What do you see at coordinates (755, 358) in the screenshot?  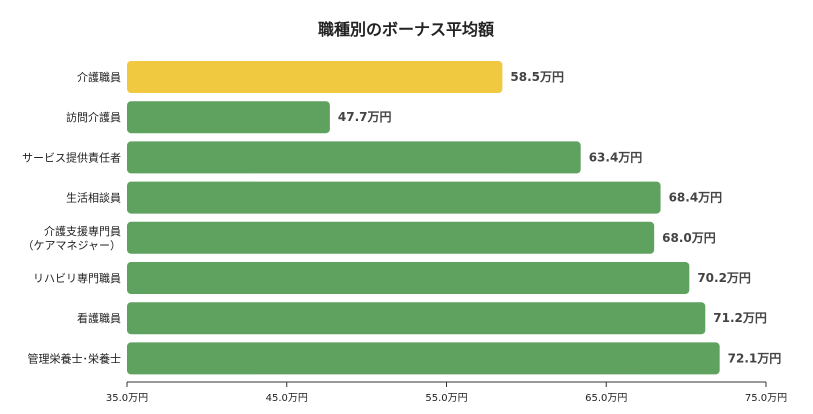 I see `value-label-7: 72.1万円` at bounding box center [755, 358].